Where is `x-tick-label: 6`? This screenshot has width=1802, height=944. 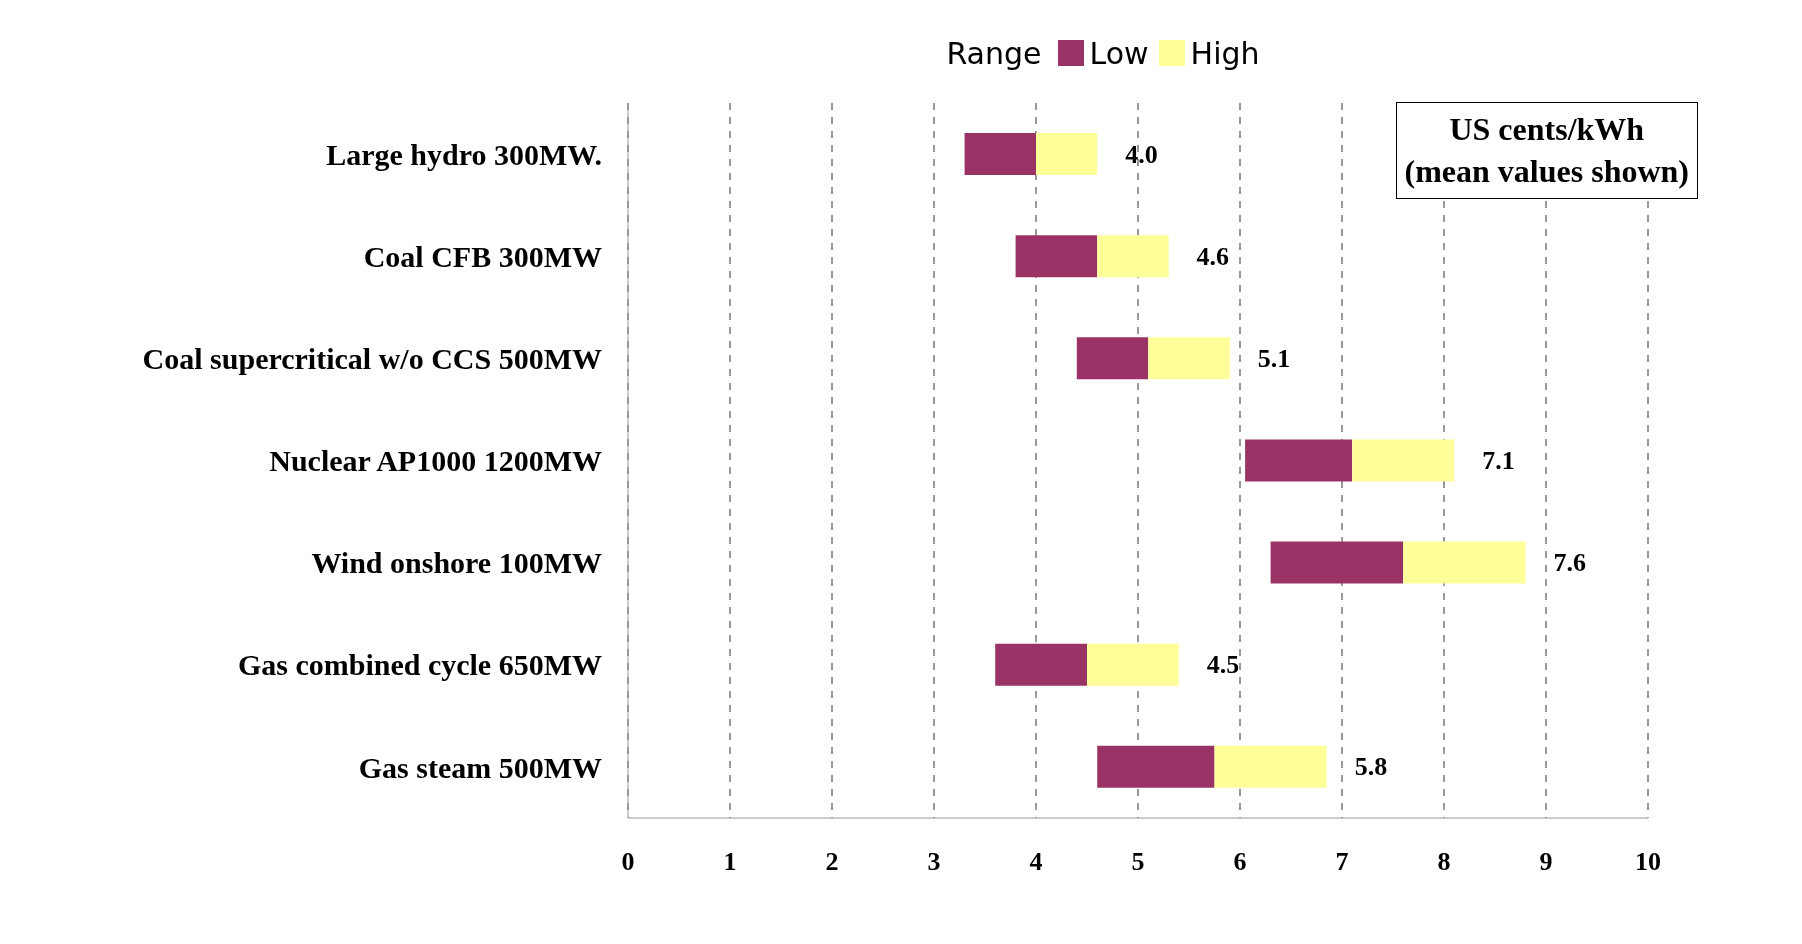
x-tick-label: 6 is located at coordinates (1240, 862).